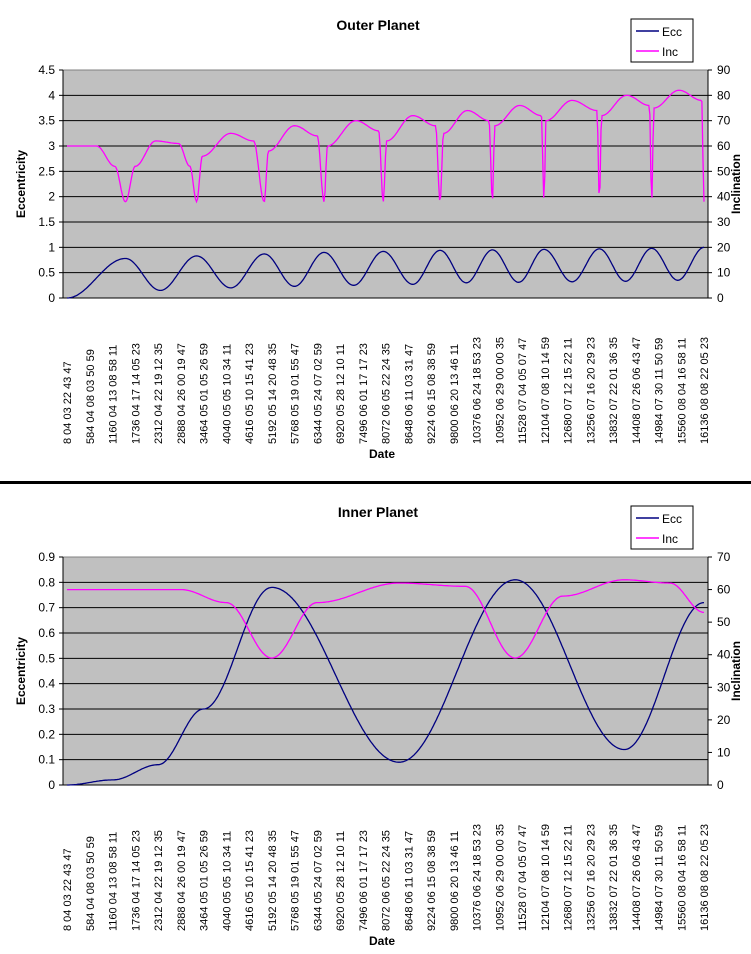 The width and height of the screenshot is (751, 954). What do you see at coordinates (46, 582) in the screenshot?
I see `y-tick-label: 0.8` at bounding box center [46, 582].